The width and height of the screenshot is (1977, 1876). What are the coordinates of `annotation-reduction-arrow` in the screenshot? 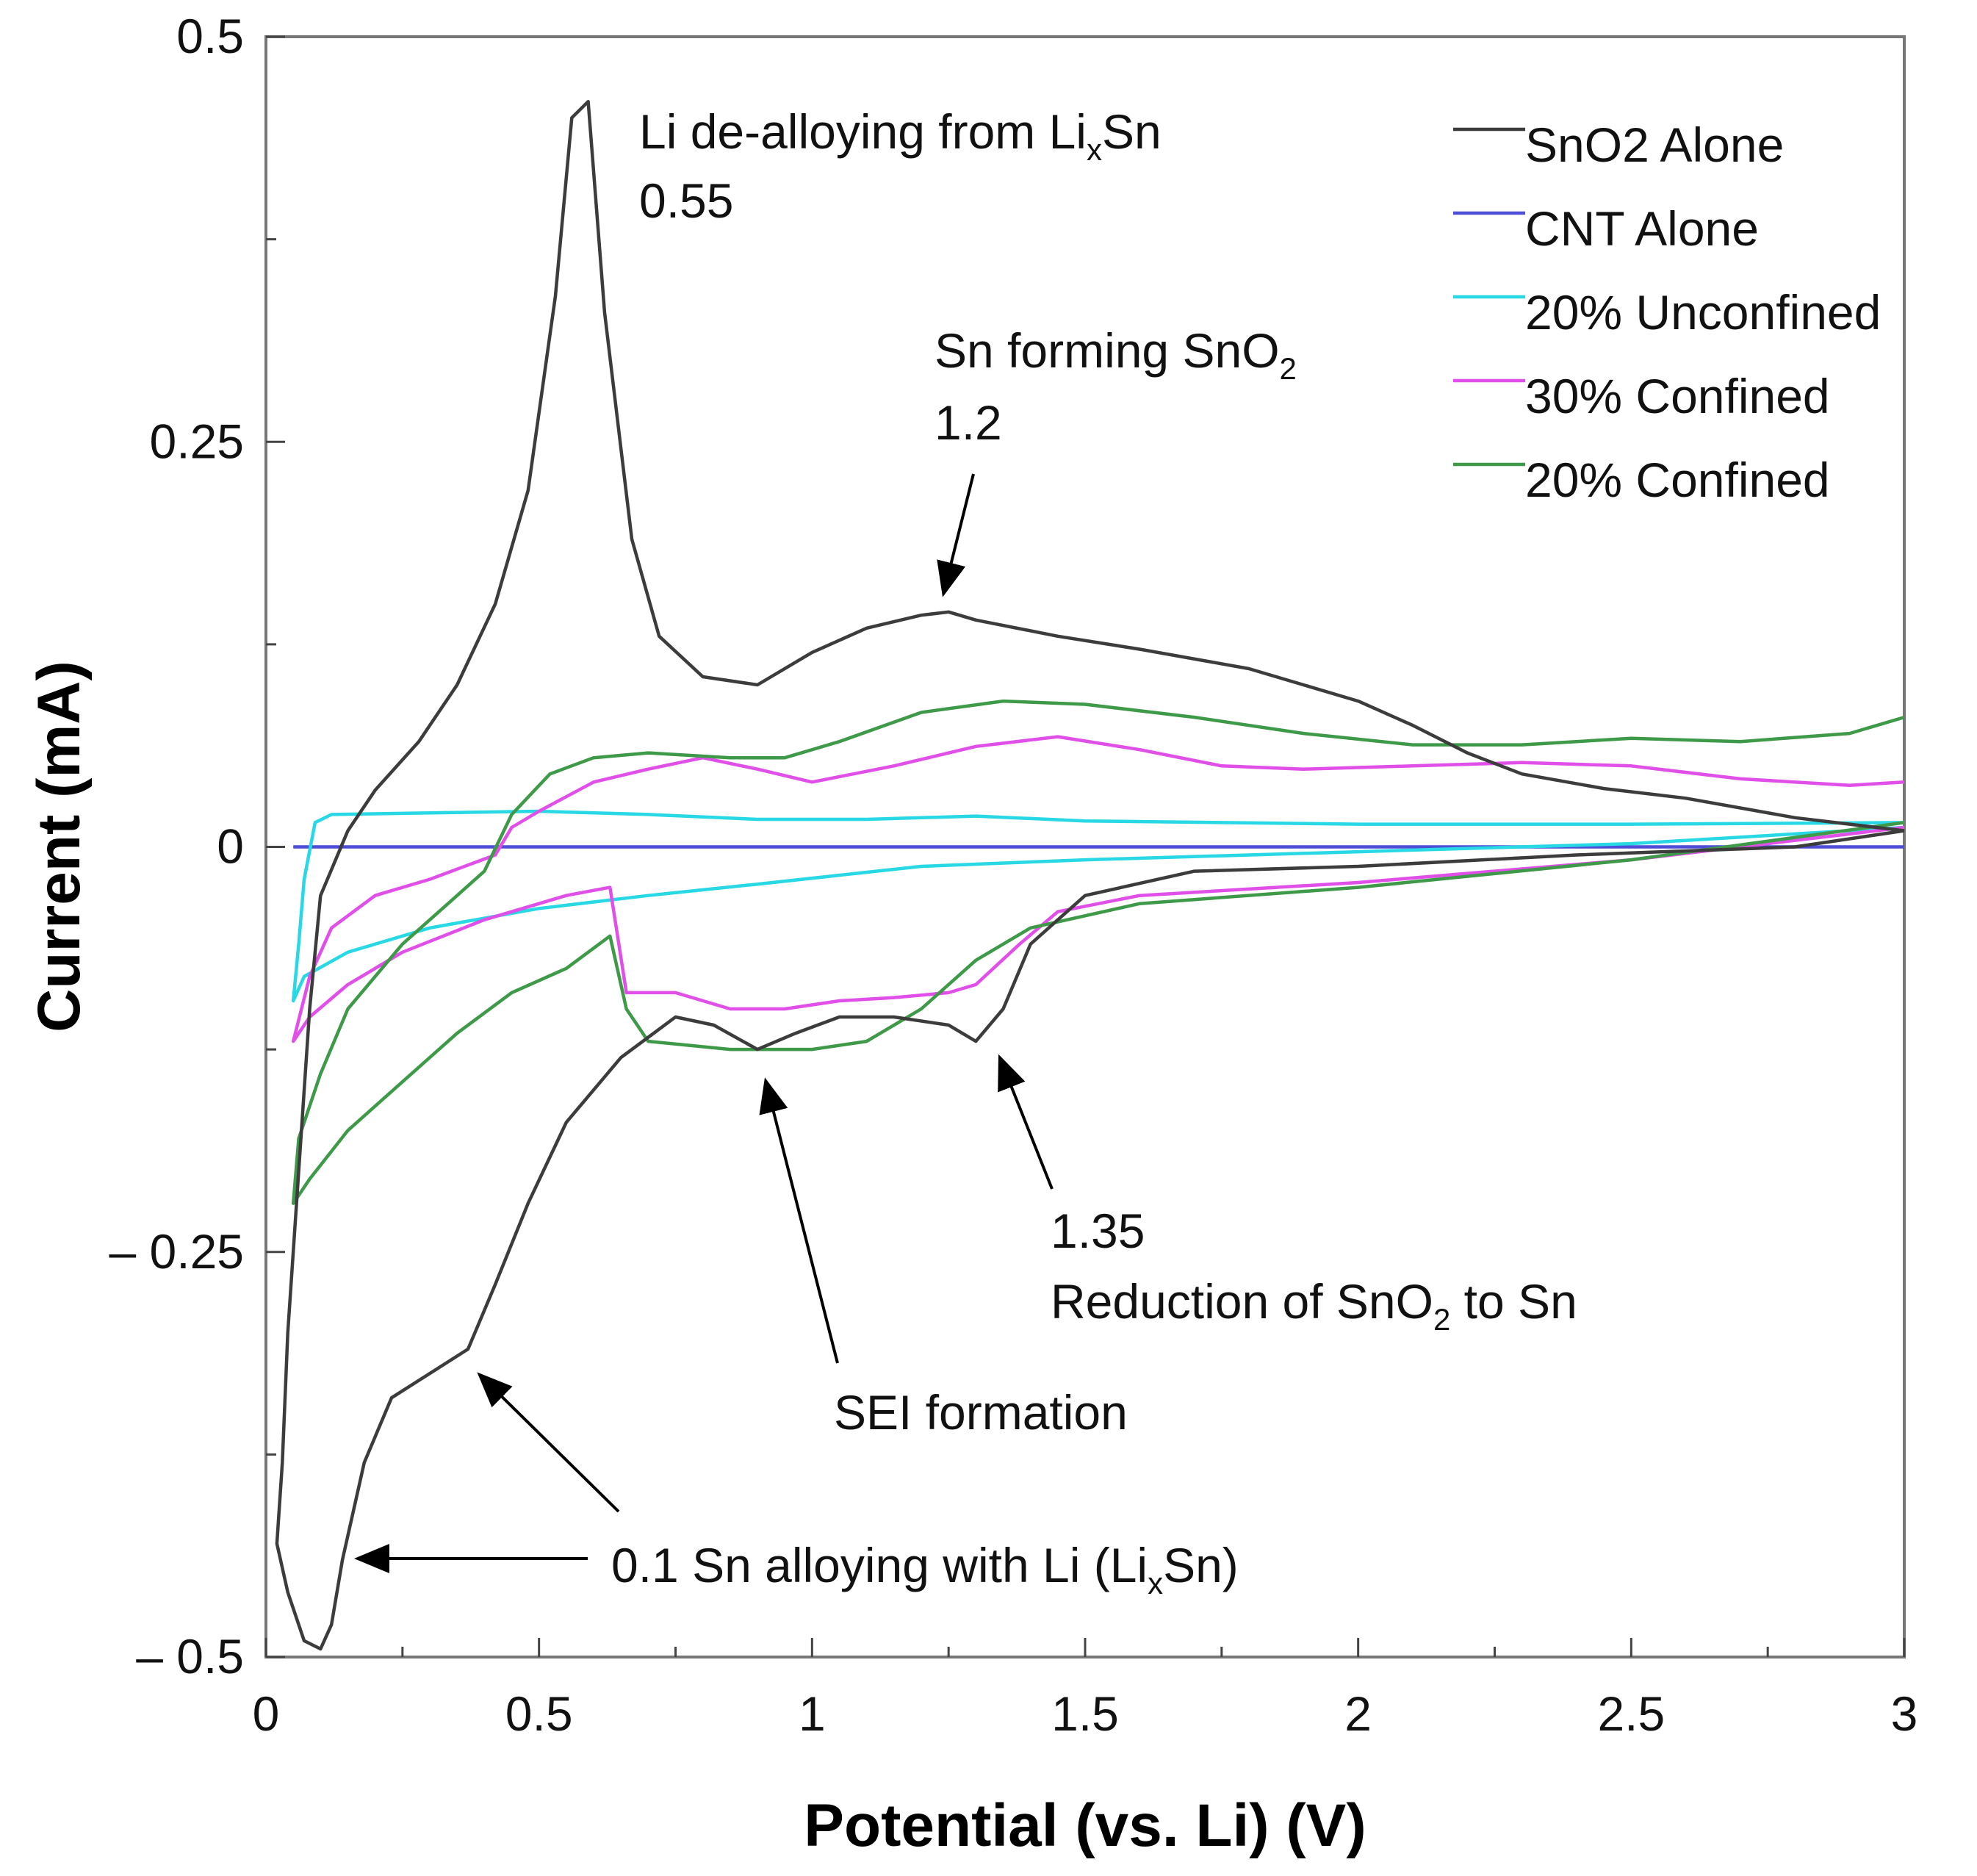 It's located at (1026, 1122).